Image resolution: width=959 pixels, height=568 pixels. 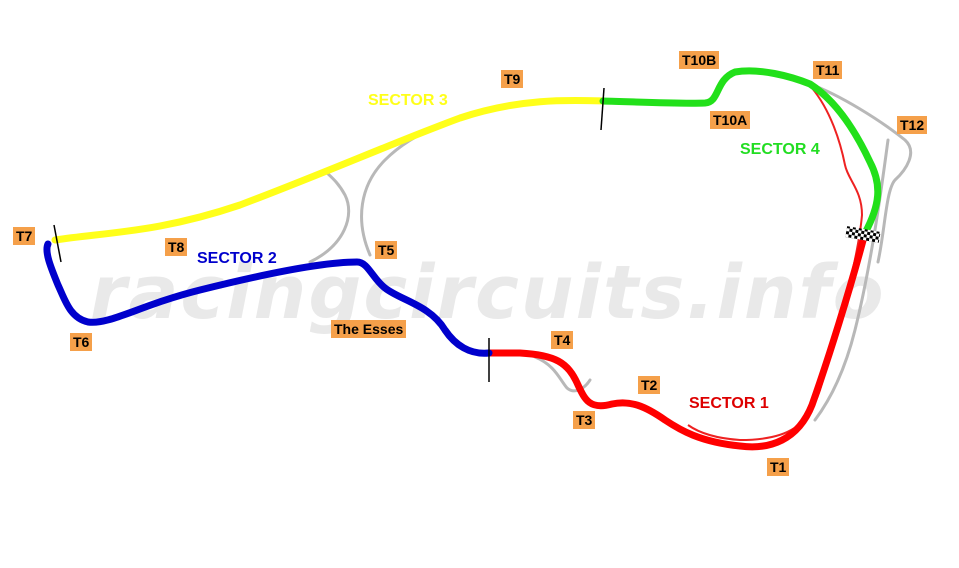 I want to click on turn-label-t7: T7, so click(x=24, y=236).